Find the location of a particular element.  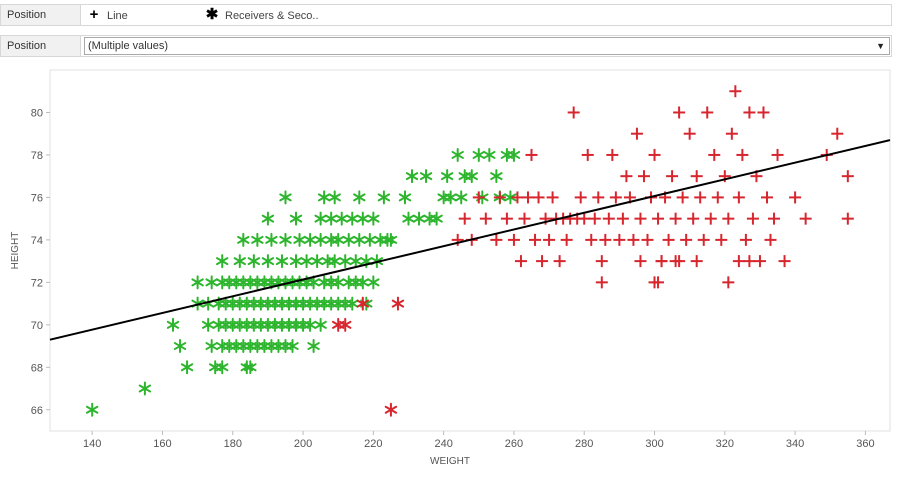

legend-item-label: Line is located at coordinates (117, 16).